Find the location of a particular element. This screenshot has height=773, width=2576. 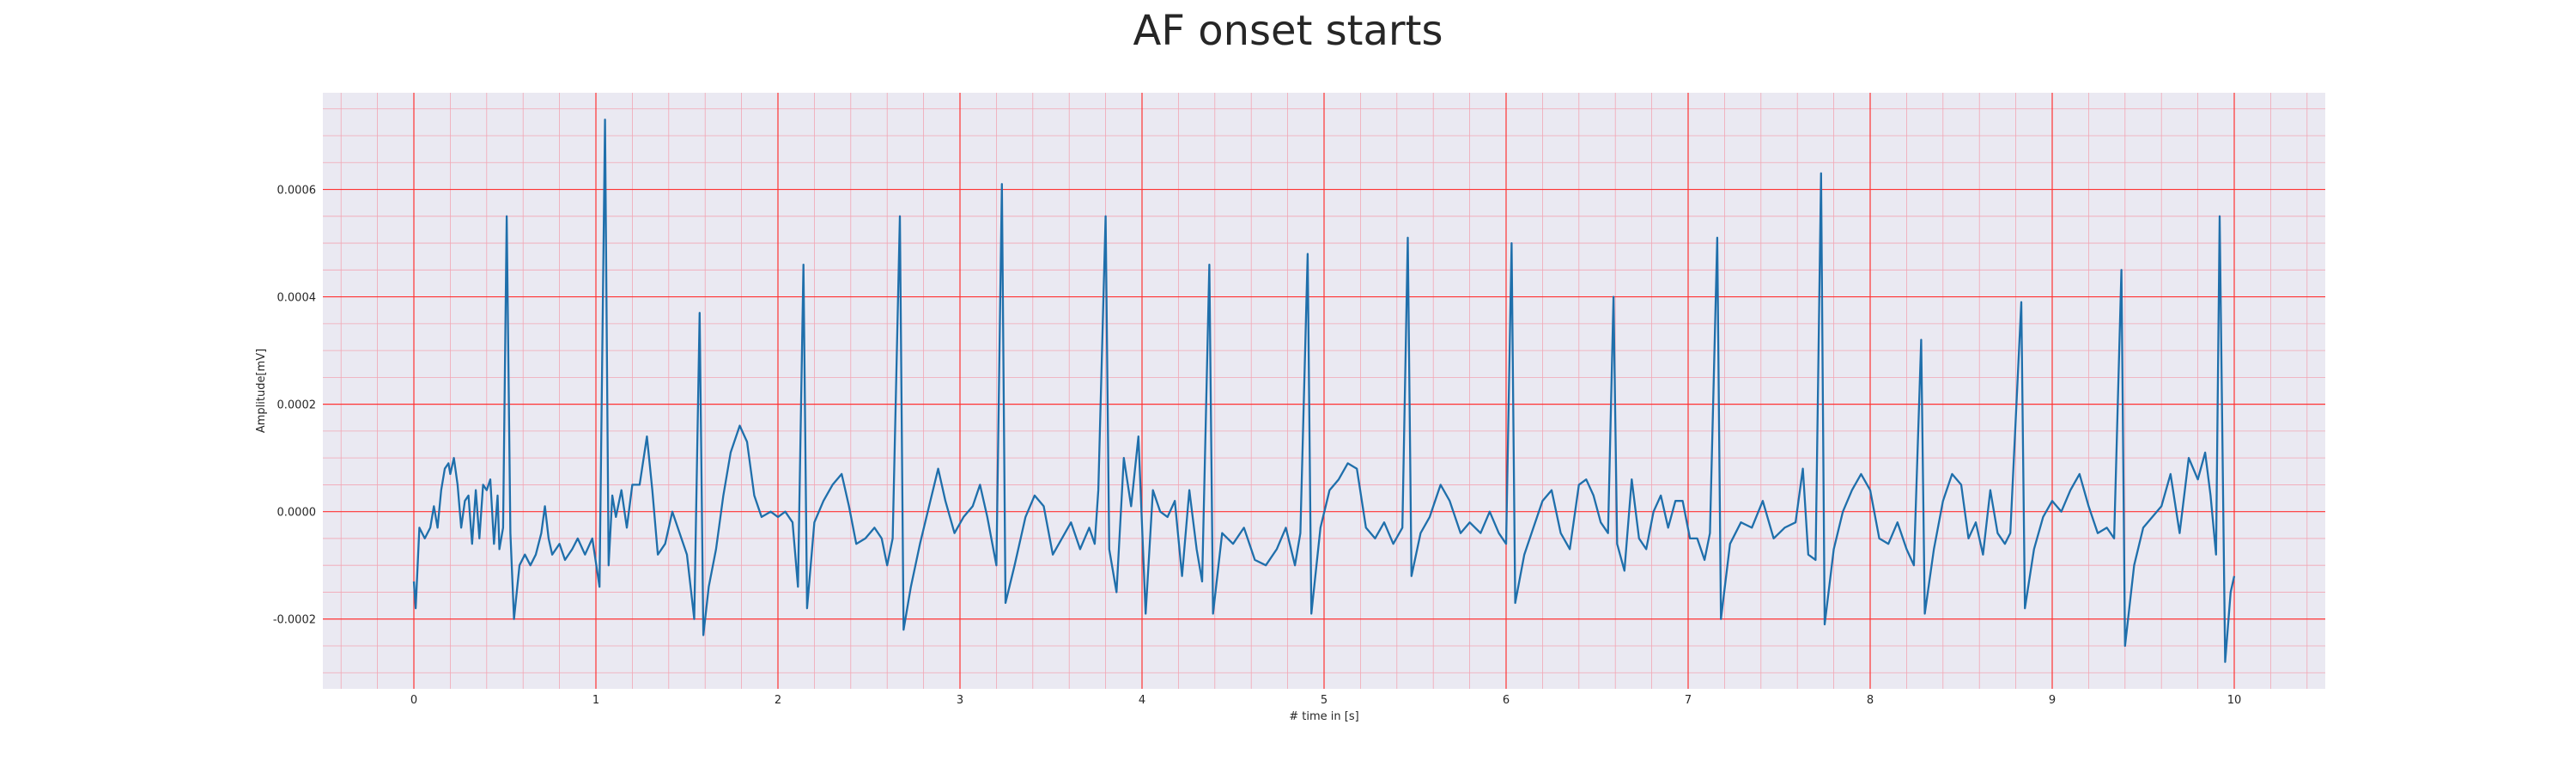

x-tick-label: 2 is located at coordinates (778, 700).